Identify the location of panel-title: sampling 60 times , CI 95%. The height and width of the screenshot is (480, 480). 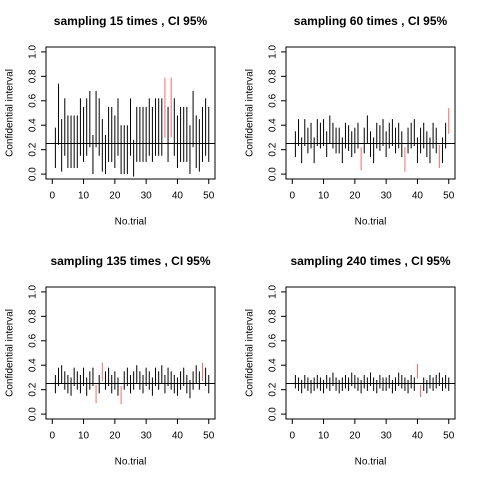
(371, 21).